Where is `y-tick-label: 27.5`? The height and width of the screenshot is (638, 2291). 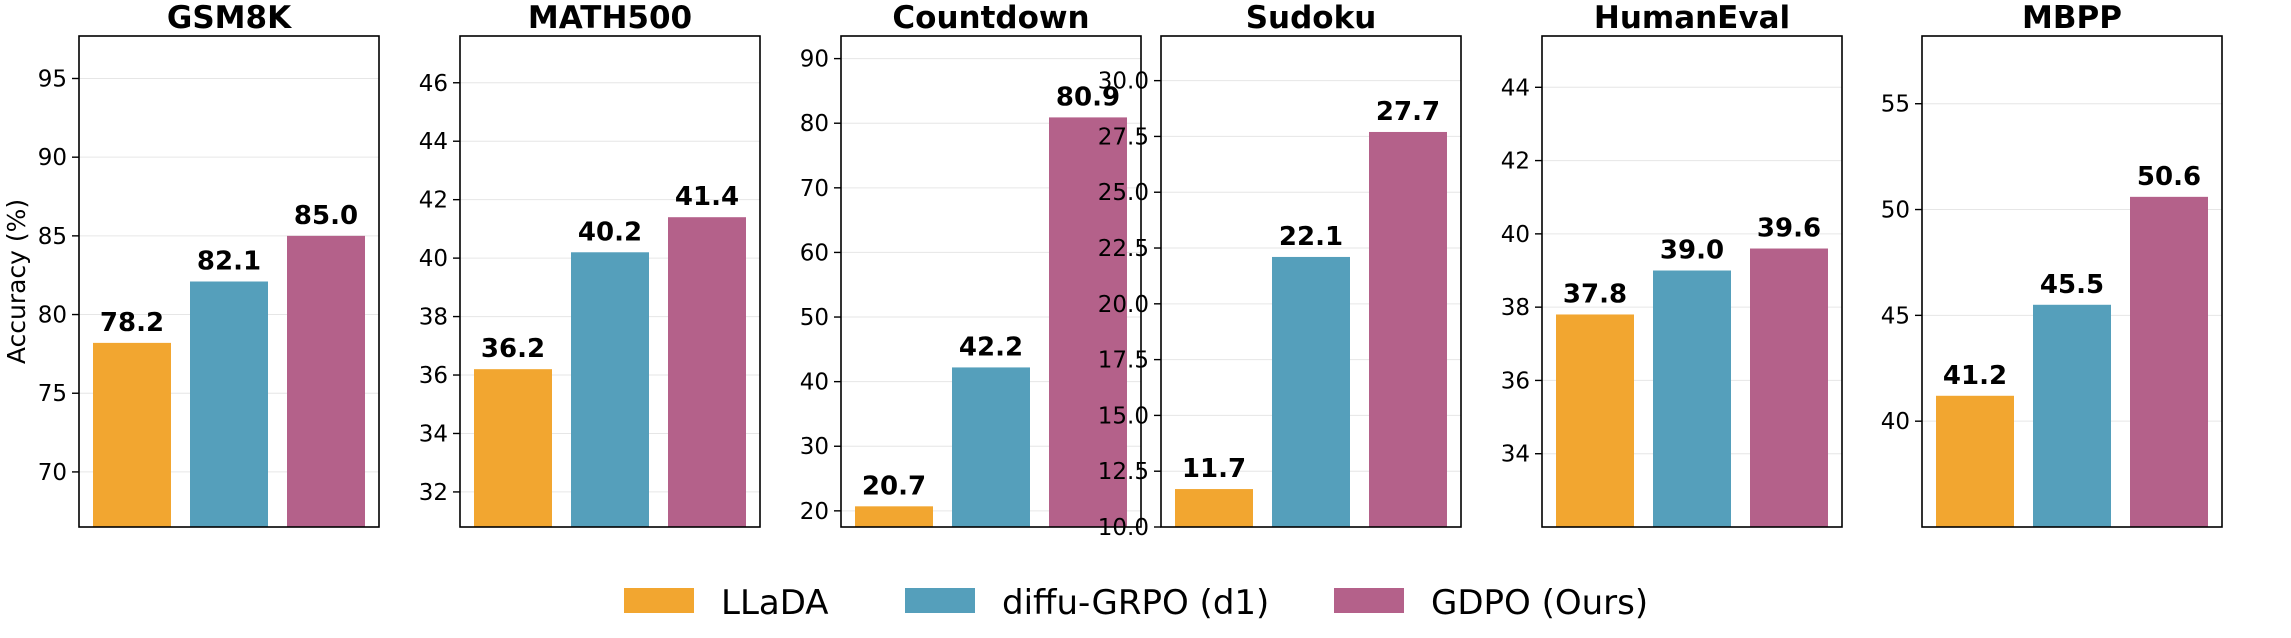 y-tick-label: 27.5 is located at coordinates (1123, 137).